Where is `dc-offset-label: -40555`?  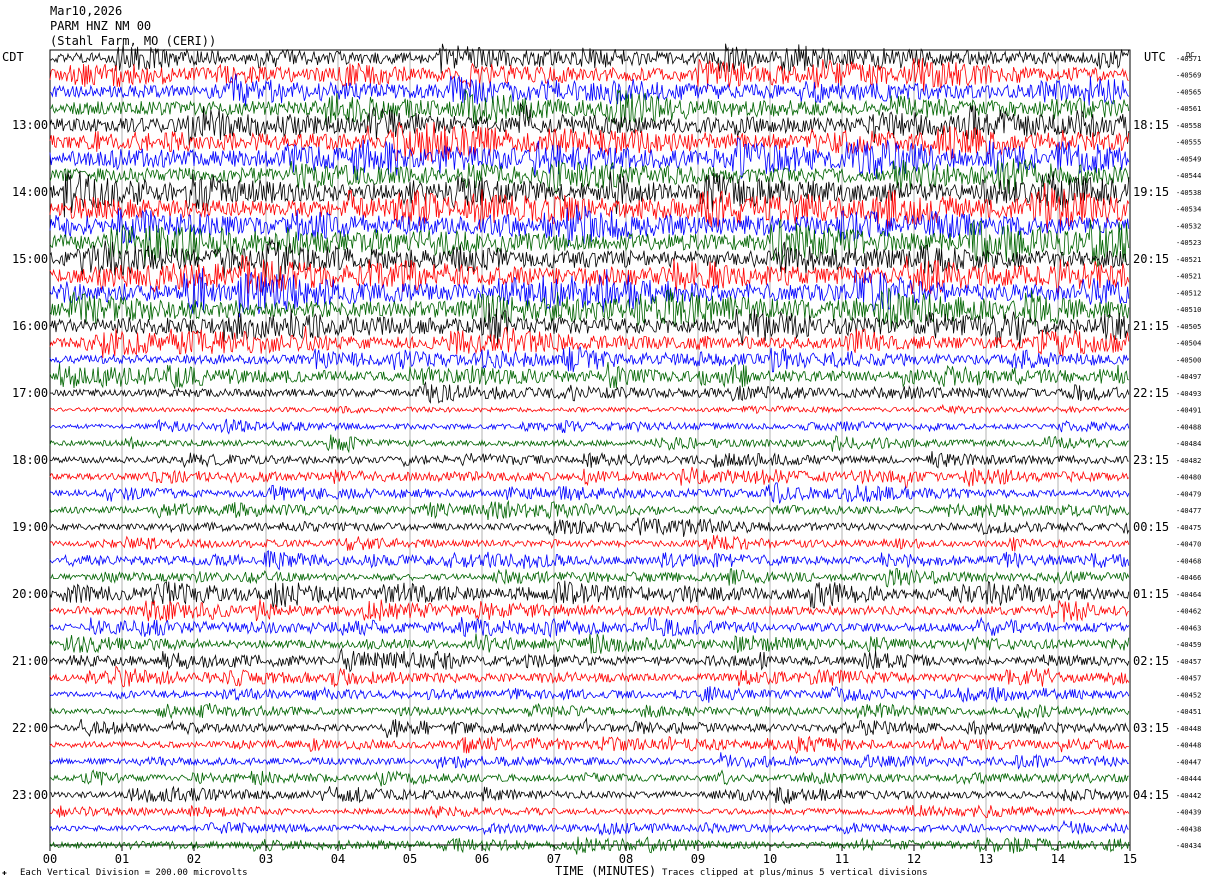
dc-offset-label: -40555 is located at coordinates (1188, 143).